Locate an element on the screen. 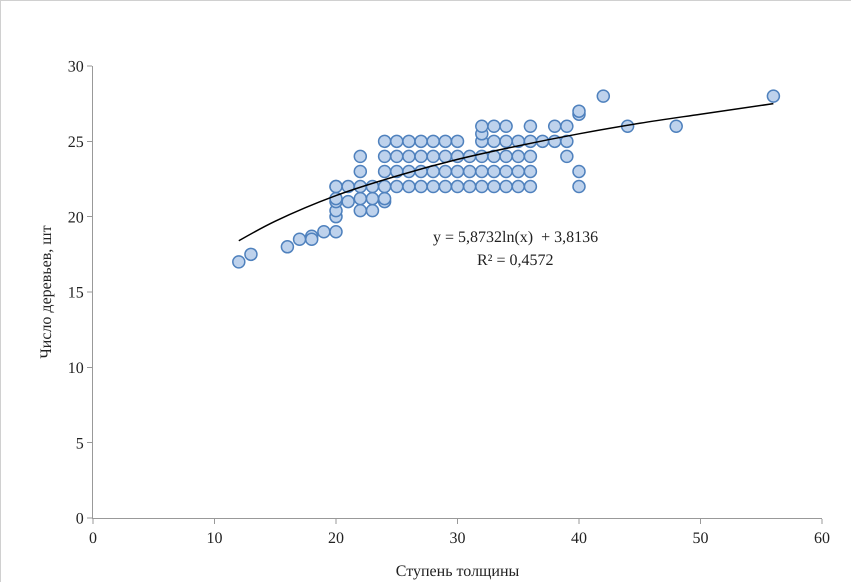 The width and height of the screenshot is (851, 582). x-tick-label: 20 is located at coordinates (336, 539).